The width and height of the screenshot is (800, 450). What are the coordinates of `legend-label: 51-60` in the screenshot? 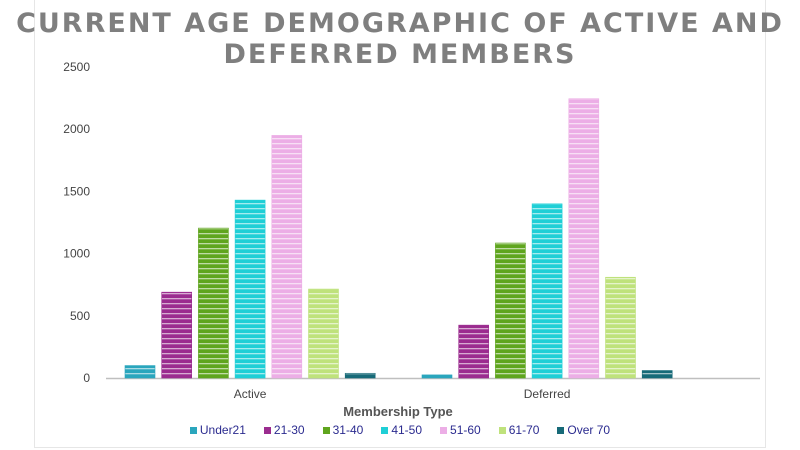 It's located at (465, 430).